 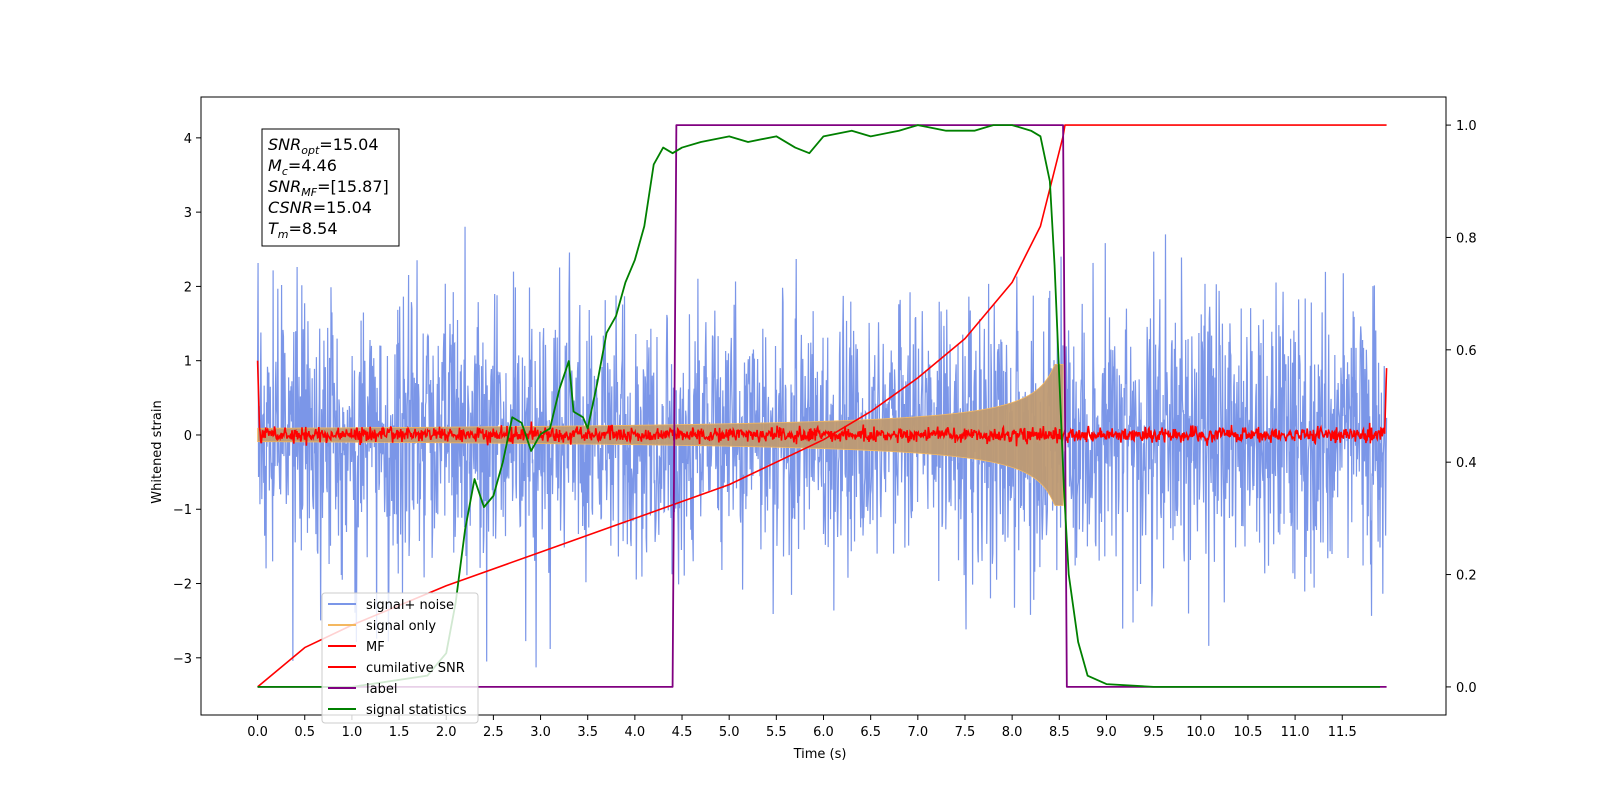 I want to click on annotation-csnr: CSNR=15.04, so click(x=320, y=207).